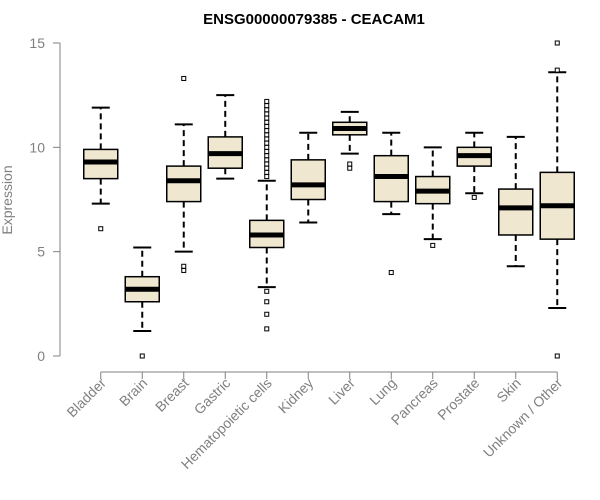  I want to click on box-kidney, so click(308, 177).